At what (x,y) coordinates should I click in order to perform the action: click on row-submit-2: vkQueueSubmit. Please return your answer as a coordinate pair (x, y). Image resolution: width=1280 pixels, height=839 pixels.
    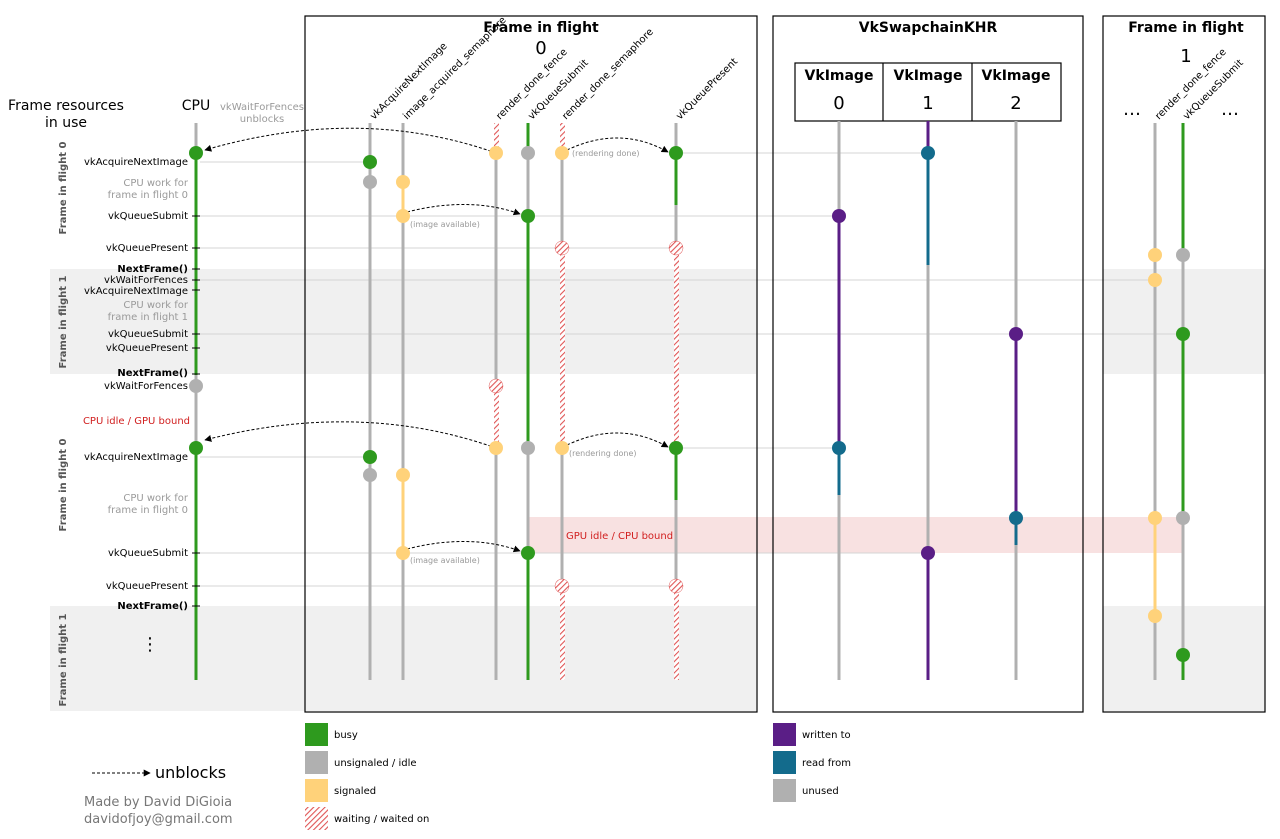
    Looking at the image, I should click on (148, 334).